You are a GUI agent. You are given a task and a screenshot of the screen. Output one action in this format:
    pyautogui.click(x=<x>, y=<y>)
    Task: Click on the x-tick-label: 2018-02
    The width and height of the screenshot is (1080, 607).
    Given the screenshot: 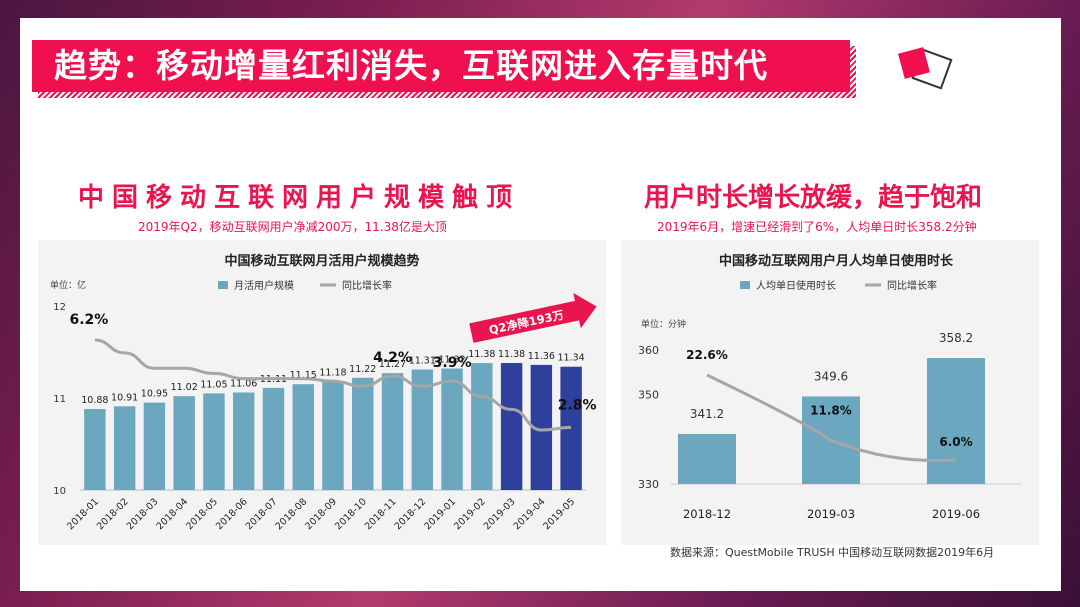 What is the action you would take?
    pyautogui.click(x=113, y=514)
    